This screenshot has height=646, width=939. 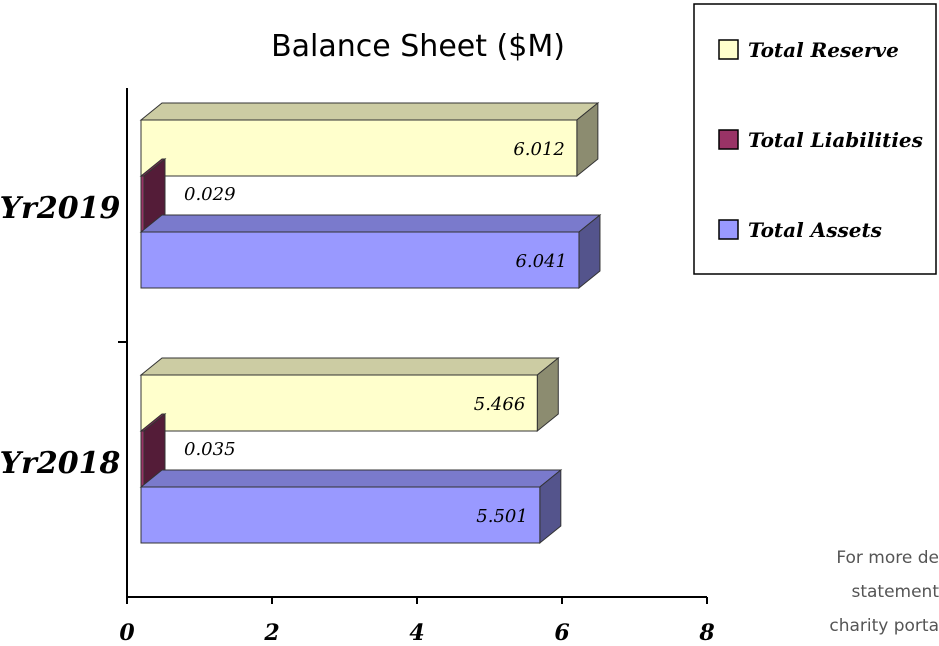 I want to click on data-label: 0.029, so click(x=210, y=194).